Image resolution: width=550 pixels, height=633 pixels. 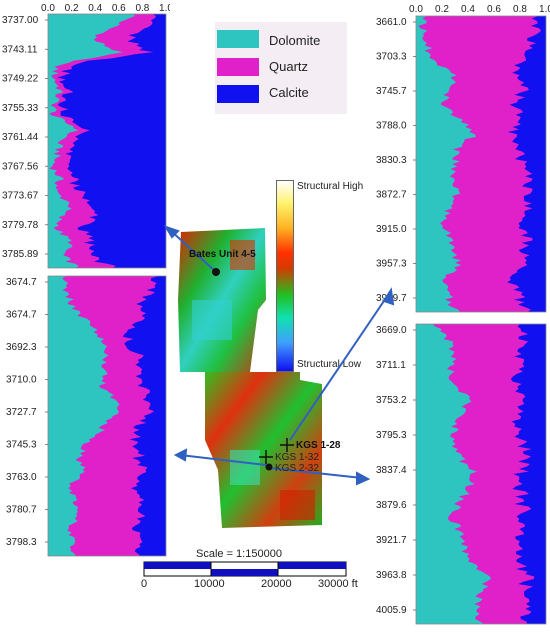 I want to click on depth-tick-label: 3753.2, so click(x=391, y=400).